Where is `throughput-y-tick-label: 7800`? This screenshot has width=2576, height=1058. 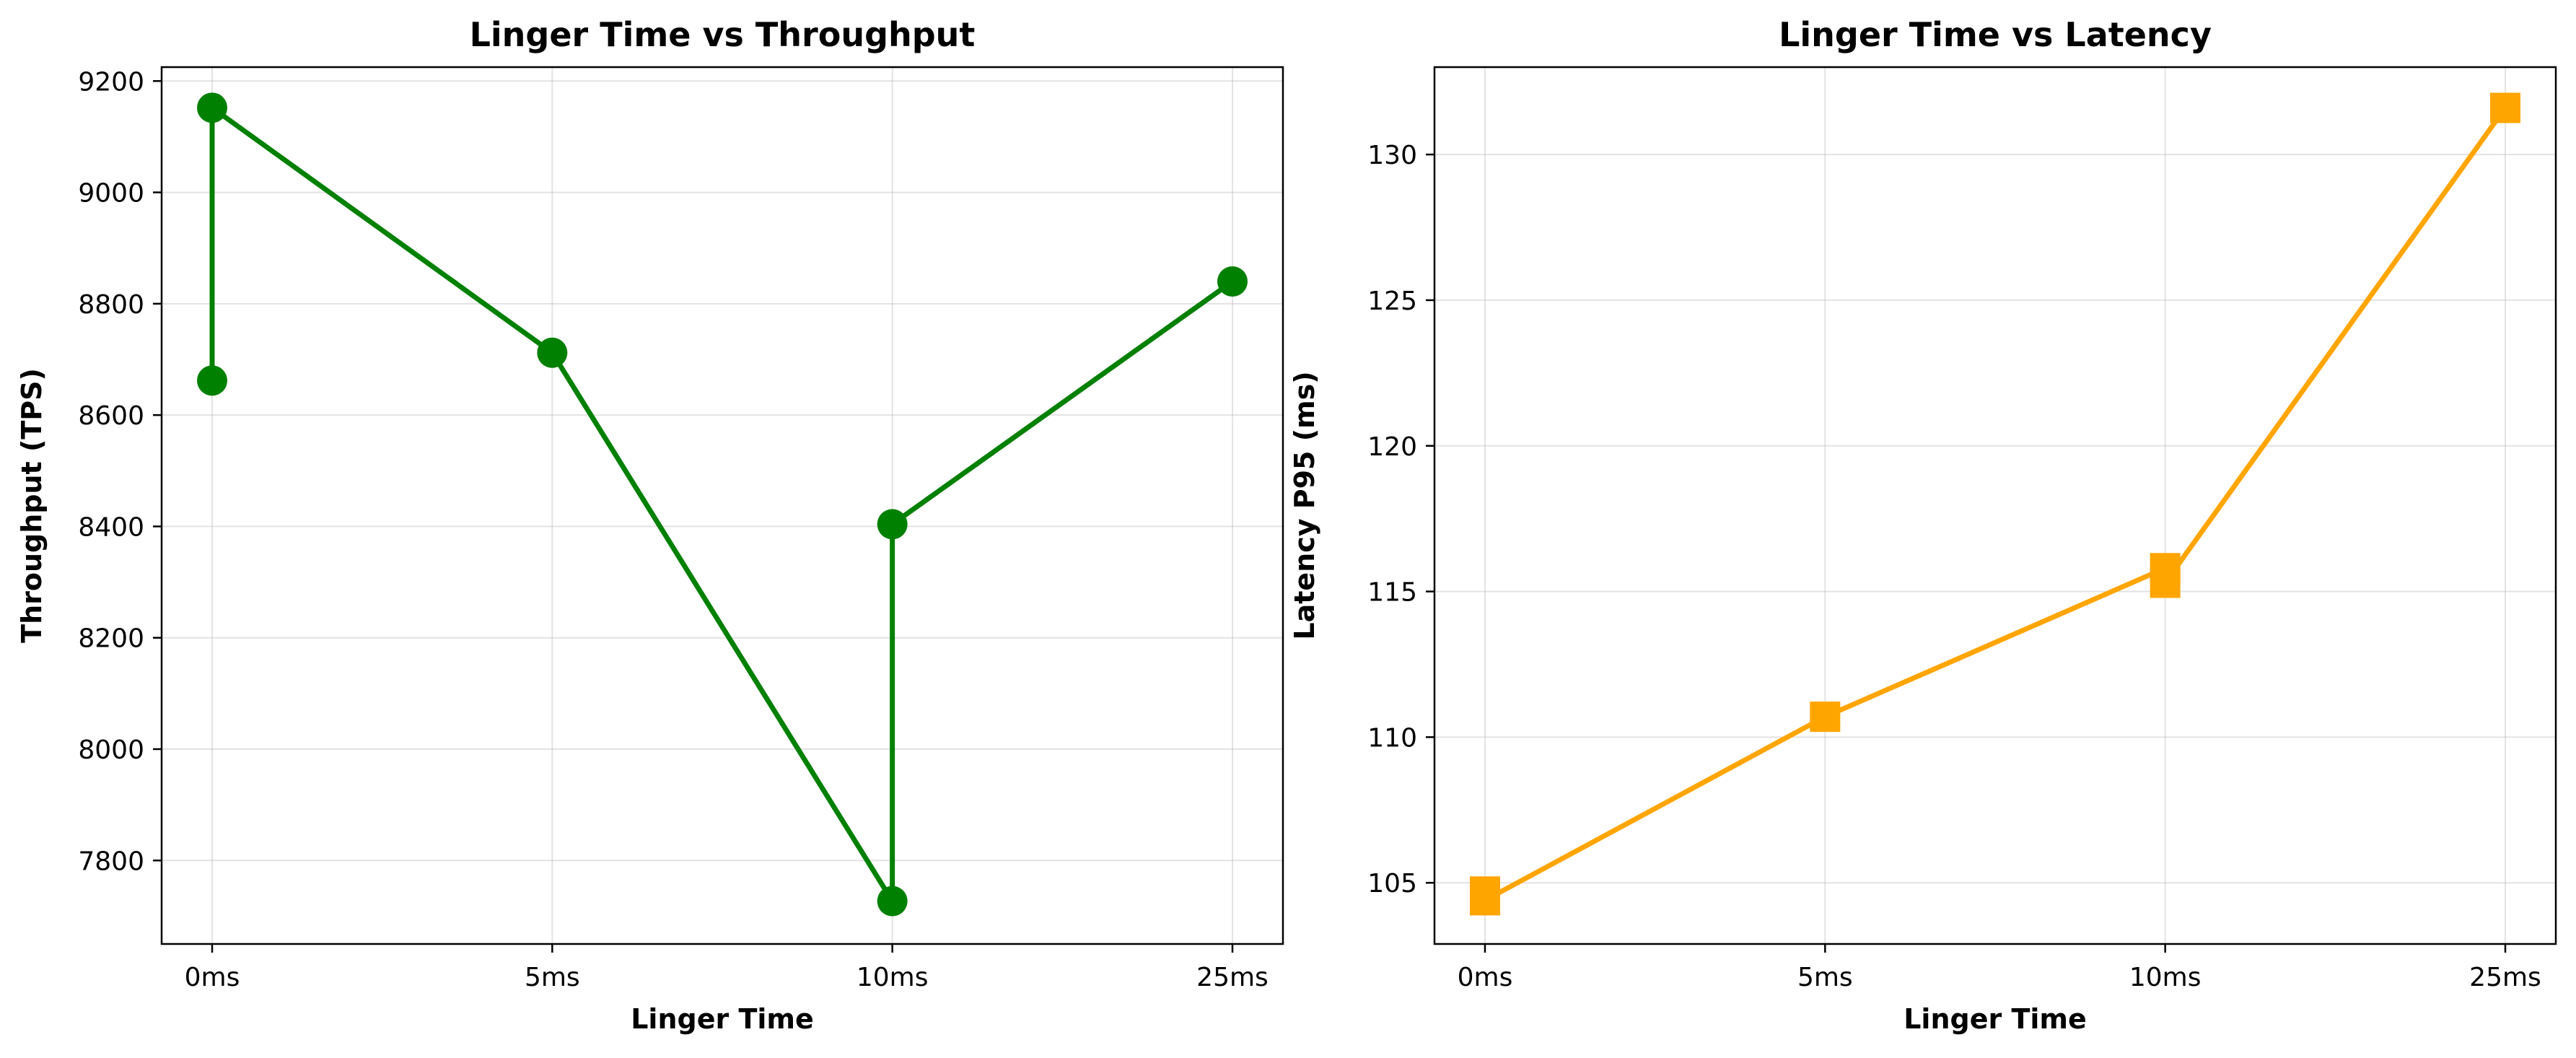 throughput-y-tick-label: 7800 is located at coordinates (111, 861).